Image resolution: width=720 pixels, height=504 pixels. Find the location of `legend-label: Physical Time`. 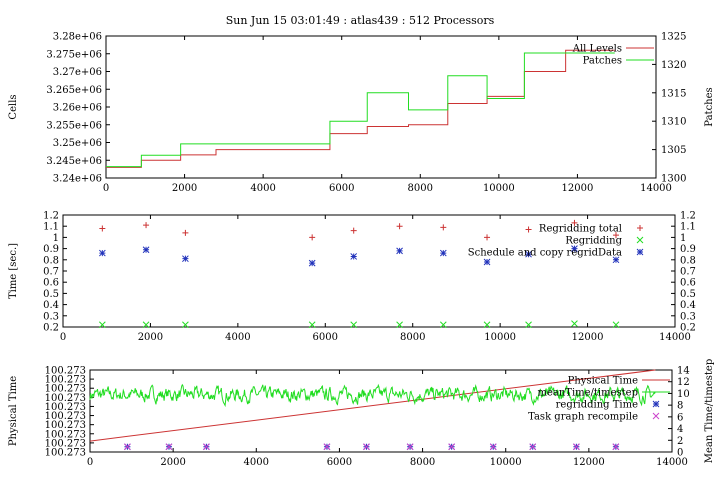

legend-label: Physical Time is located at coordinates (603, 381).